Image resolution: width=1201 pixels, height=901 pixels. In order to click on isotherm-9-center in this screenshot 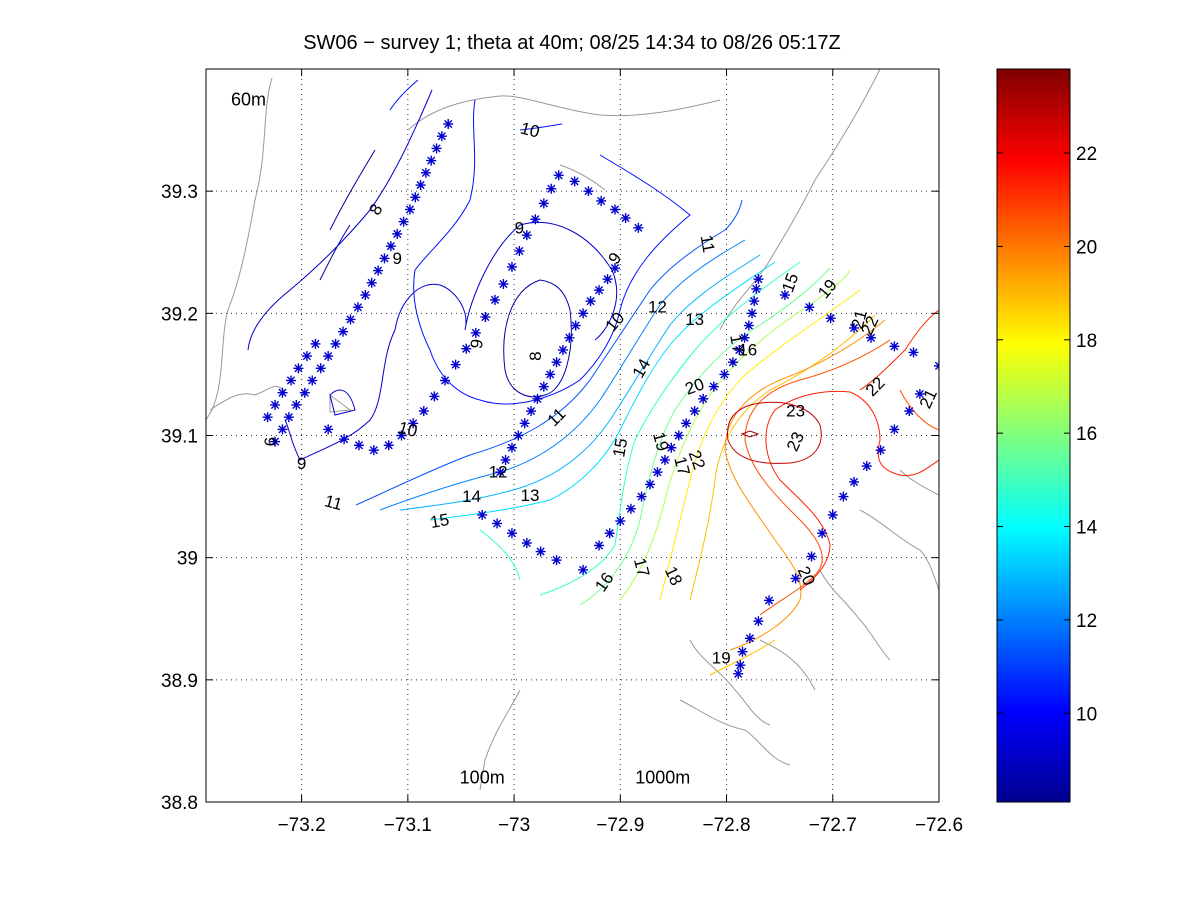, I will do `click(506, 281)`.